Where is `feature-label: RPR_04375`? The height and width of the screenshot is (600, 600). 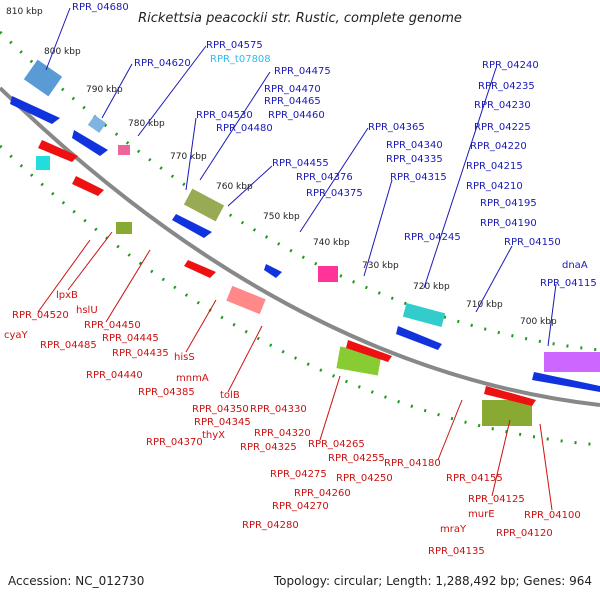 feature-label: RPR_04375 is located at coordinates (334, 193).